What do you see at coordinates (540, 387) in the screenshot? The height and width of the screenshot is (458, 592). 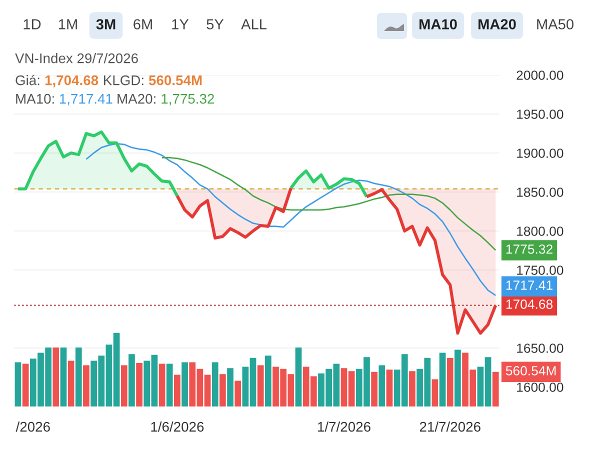 I see `y-tick-label: 1600.00` at bounding box center [540, 387].